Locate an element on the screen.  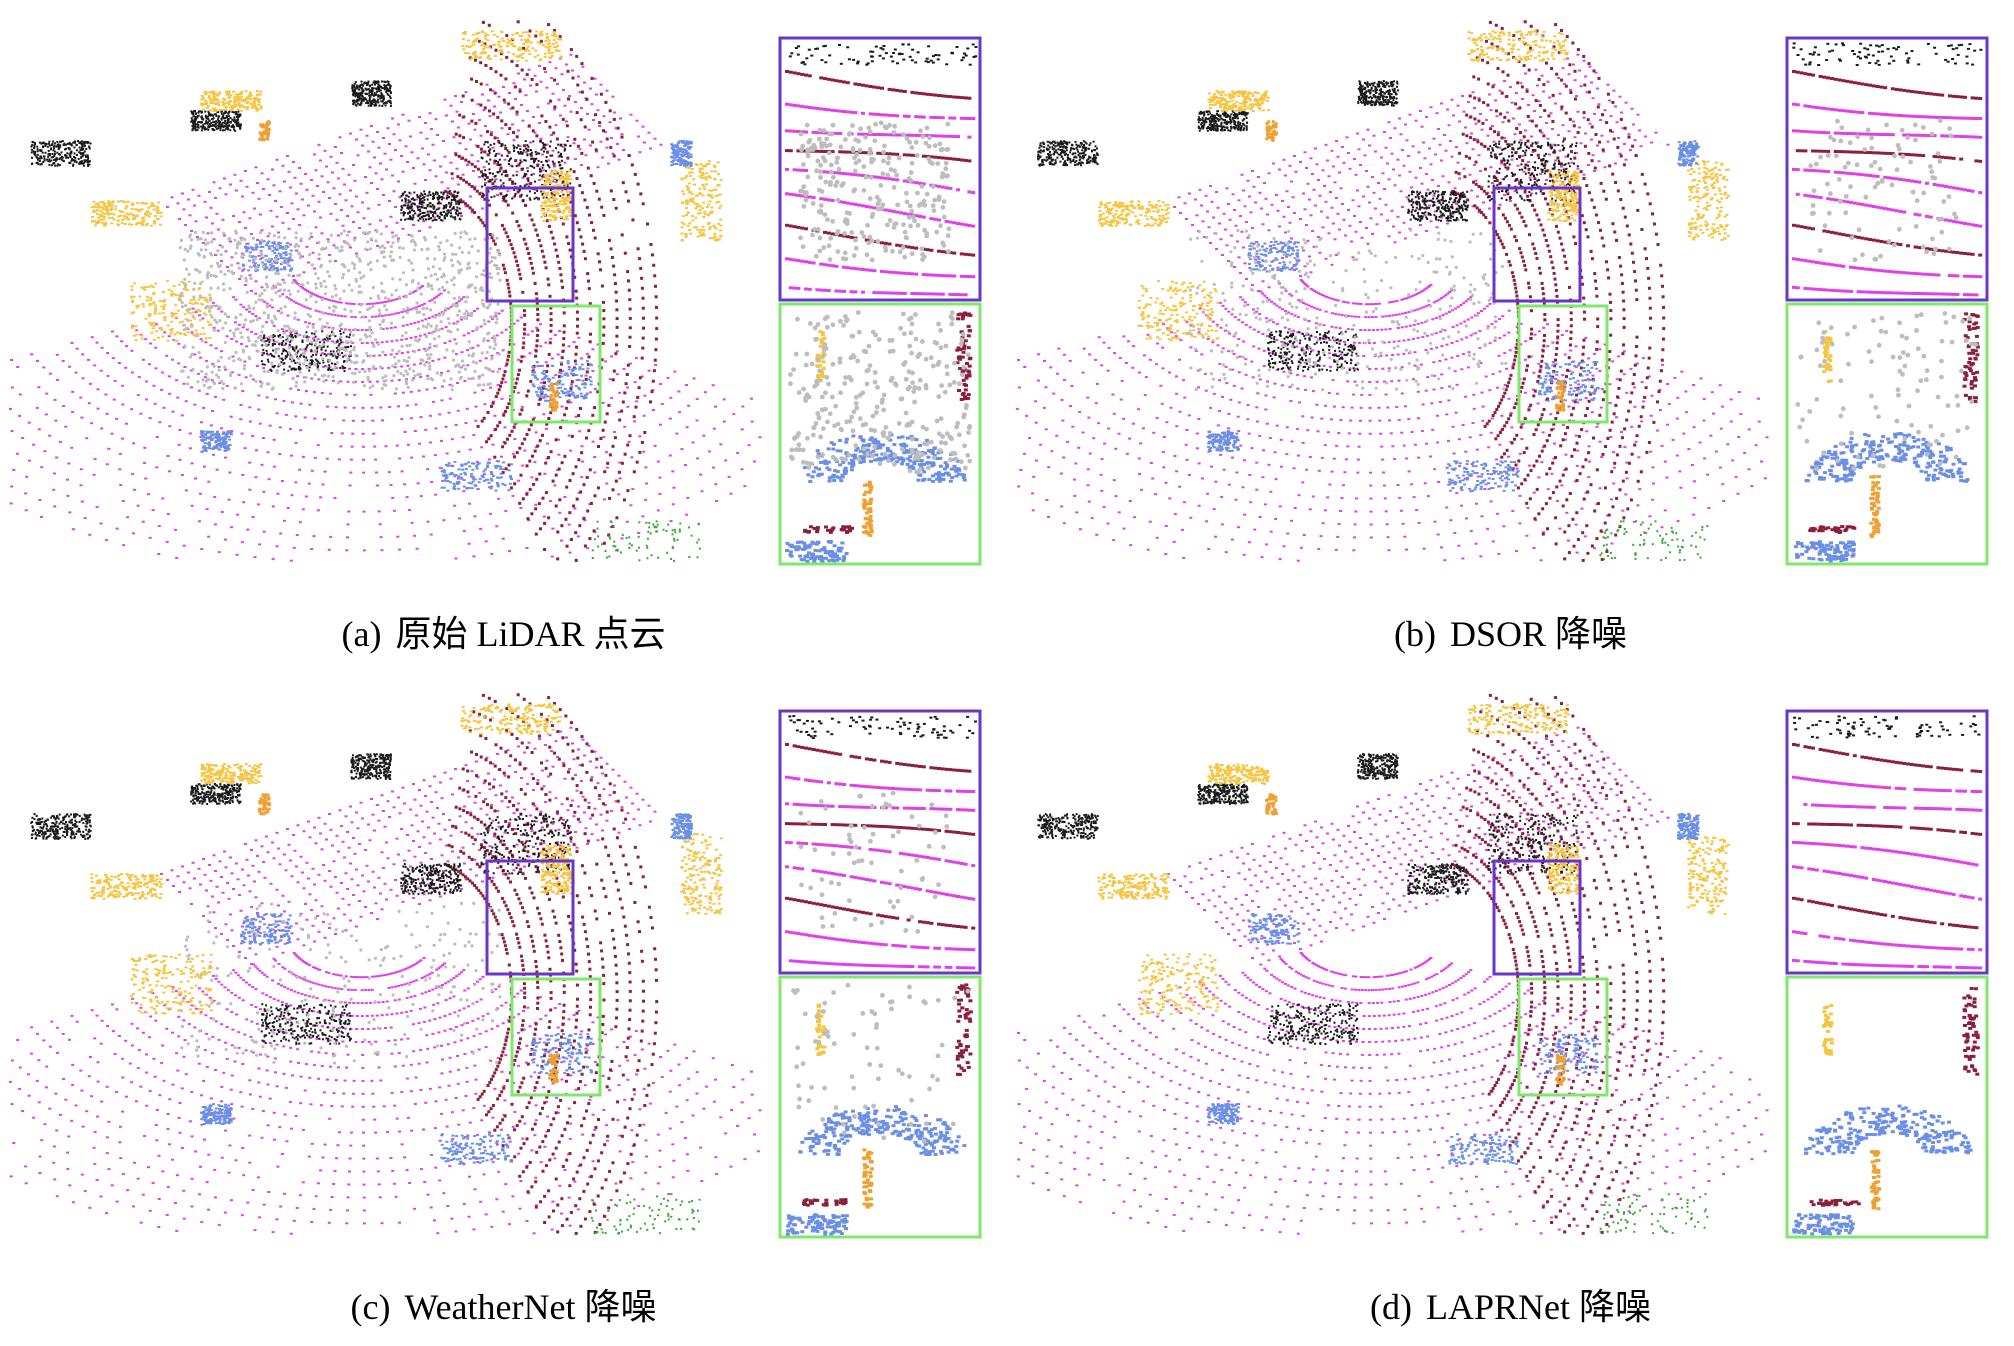
panel-caption-label: (d) is located at coordinates (1391, 1307).